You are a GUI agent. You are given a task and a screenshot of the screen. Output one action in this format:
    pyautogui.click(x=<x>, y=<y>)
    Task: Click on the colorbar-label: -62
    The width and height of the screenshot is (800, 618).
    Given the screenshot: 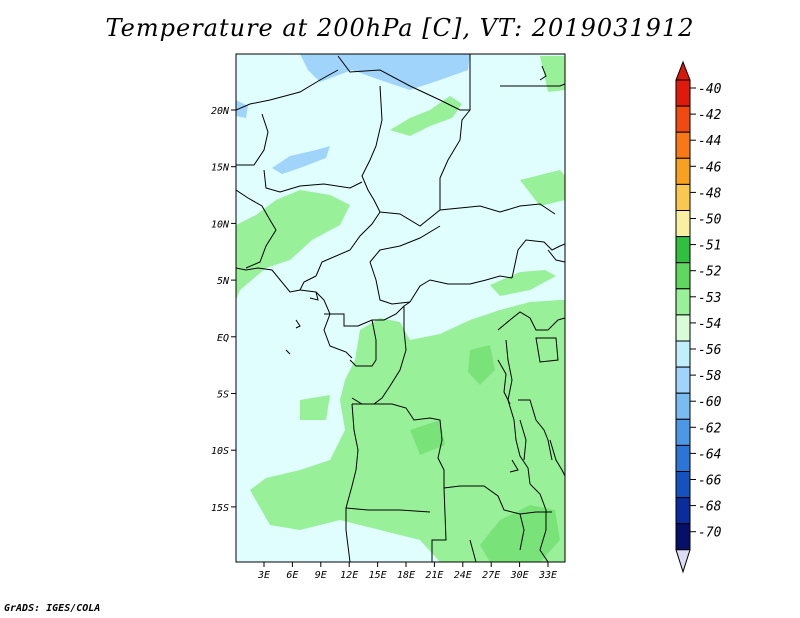 What is the action you would take?
    pyautogui.click(x=710, y=428)
    